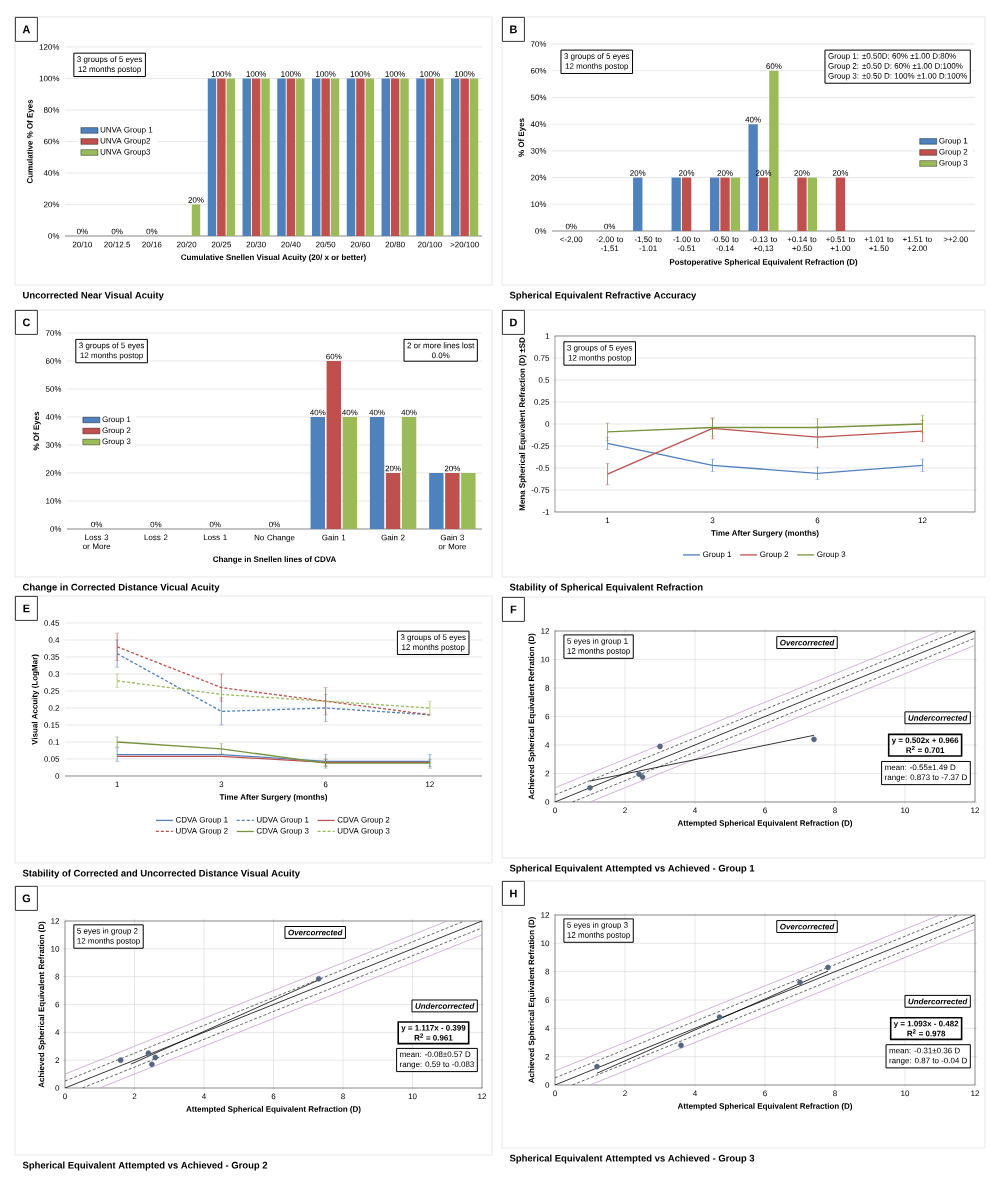 The height and width of the screenshot is (1182, 990). What do you see at coordinates (26, 898) in the screenshot?
I see `text: G` at bounding box center [26, 898].